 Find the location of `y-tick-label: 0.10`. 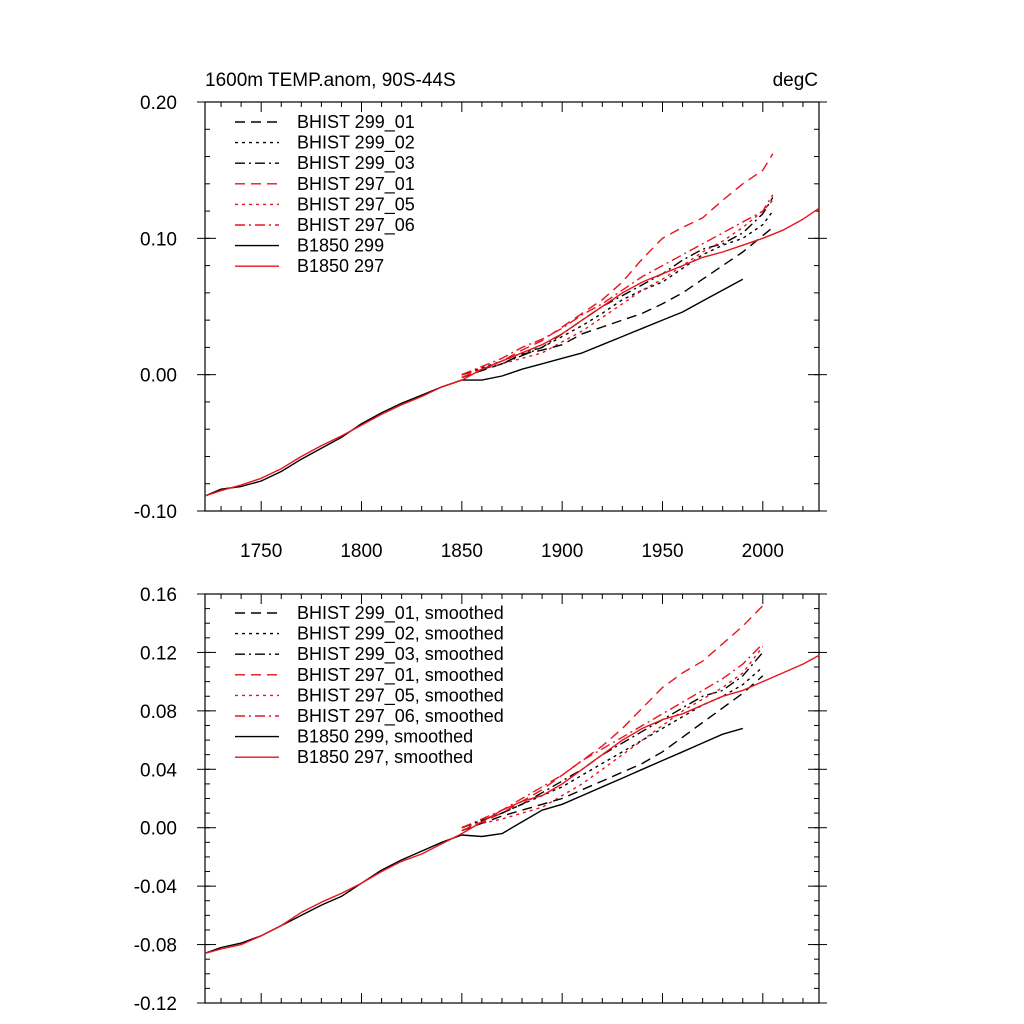

y-tick-label: 0.10 is located at coordinates (158, 239).